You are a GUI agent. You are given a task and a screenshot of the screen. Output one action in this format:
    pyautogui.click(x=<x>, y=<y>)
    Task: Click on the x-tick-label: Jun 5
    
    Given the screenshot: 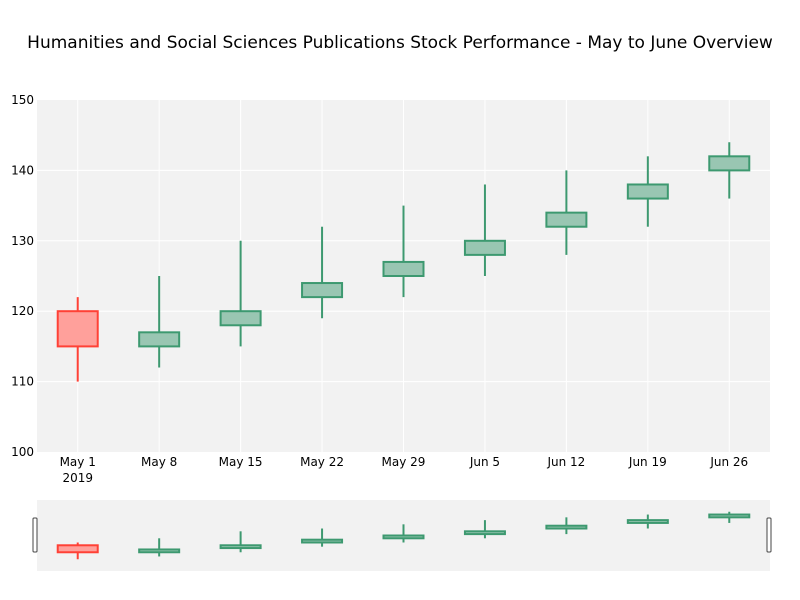 What is the action you would take?
    pyautogui.click(x=484, y=462)
    